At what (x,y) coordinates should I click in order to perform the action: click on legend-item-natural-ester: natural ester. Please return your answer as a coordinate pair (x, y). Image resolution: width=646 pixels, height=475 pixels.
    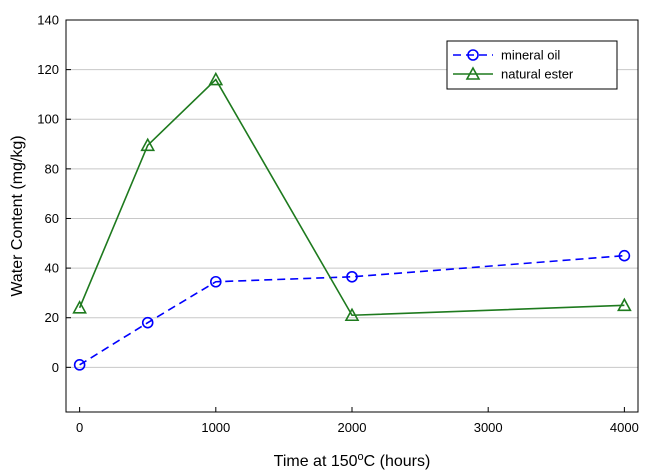
    Looking at the image, I should click on (513, 74).